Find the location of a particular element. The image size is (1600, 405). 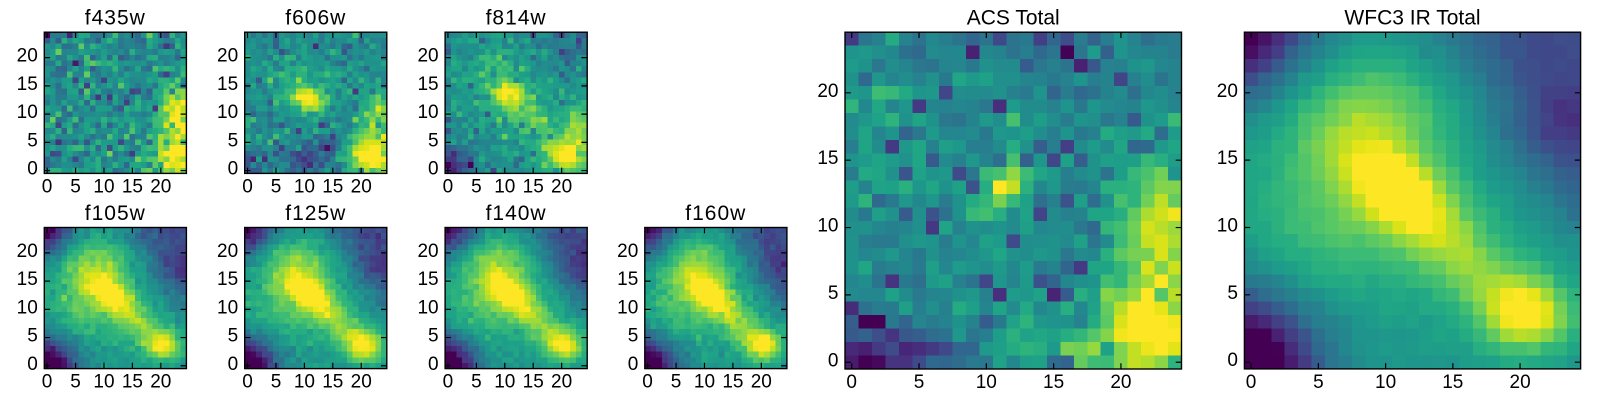

svg-text: f125w is located at coordinates (315, 213).